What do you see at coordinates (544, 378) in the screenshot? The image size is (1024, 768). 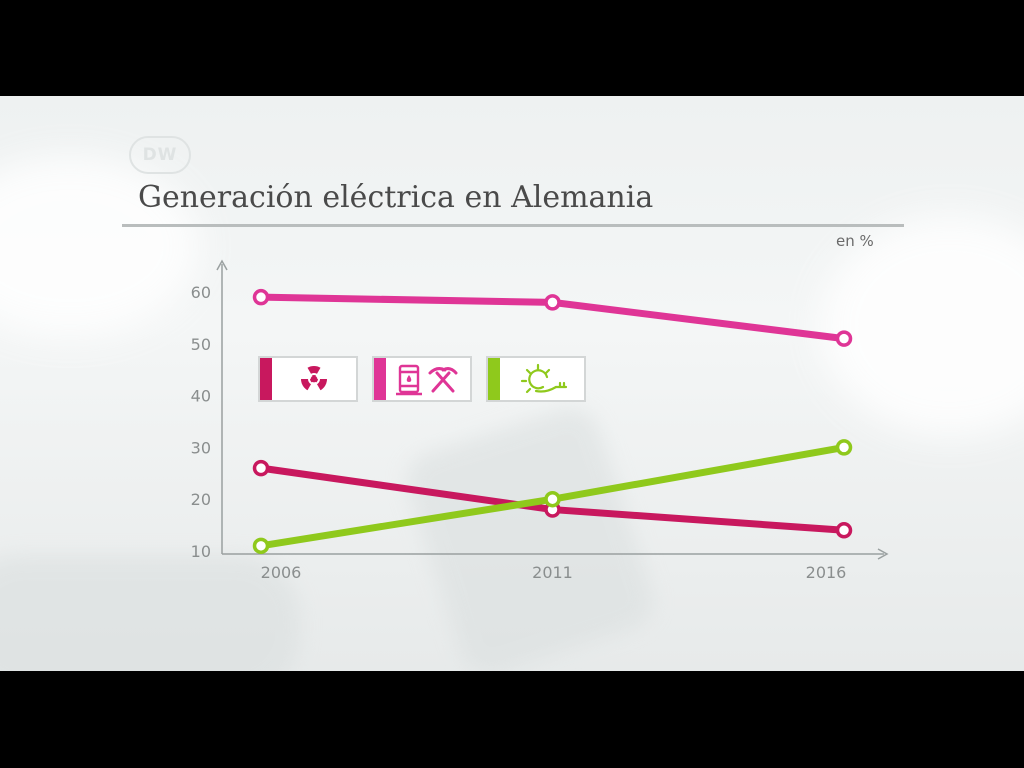 I see `sun-plug-icon` at bounding box center [544, 378].